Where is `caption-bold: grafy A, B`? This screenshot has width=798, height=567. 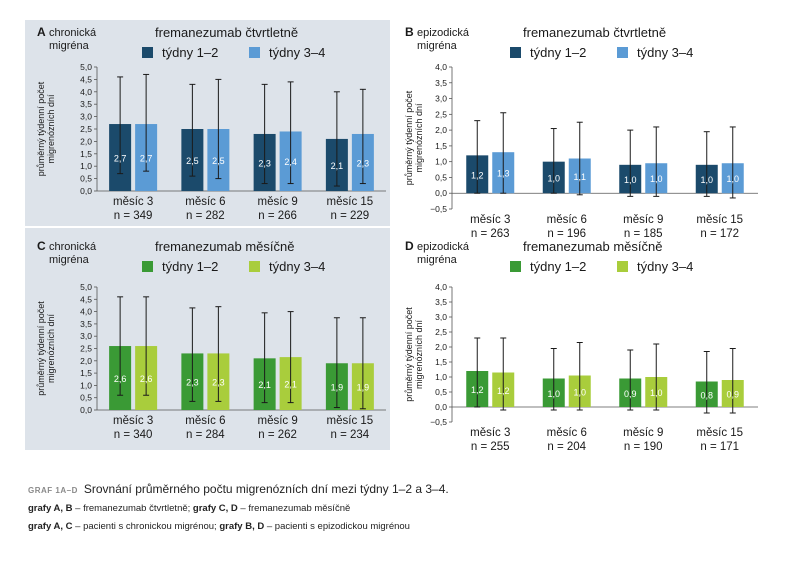 caption-bold: grafy A, B is located at coordinates (50, 508).